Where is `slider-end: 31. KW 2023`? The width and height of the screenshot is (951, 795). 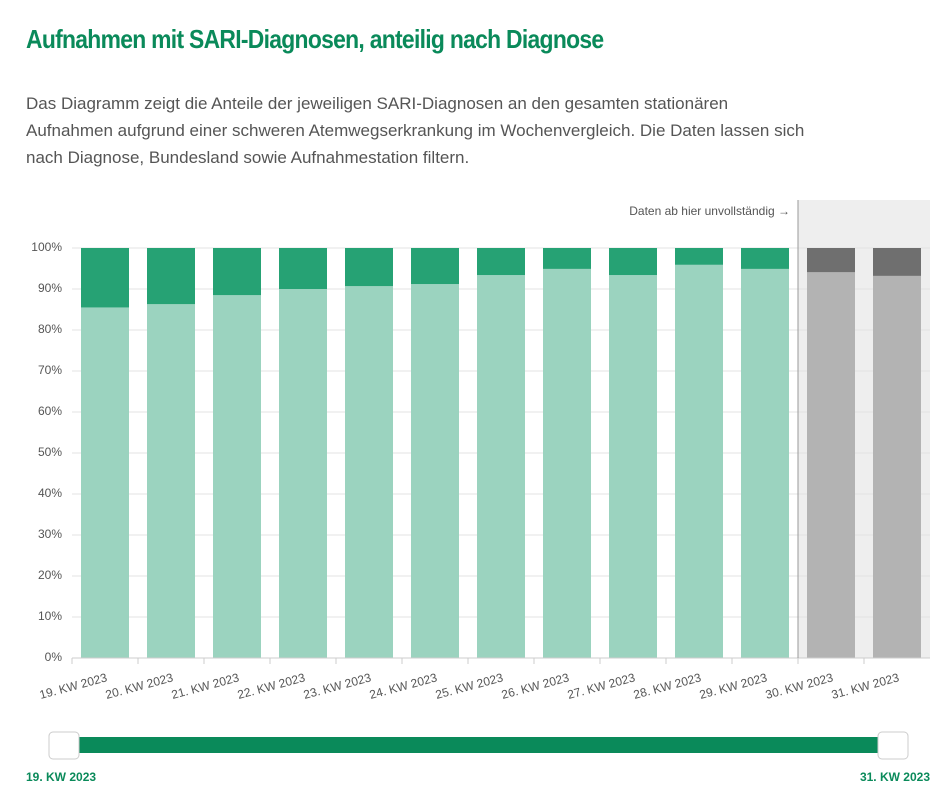
slider-end: 31. KW 2023 is located at coordinates (895, 777).